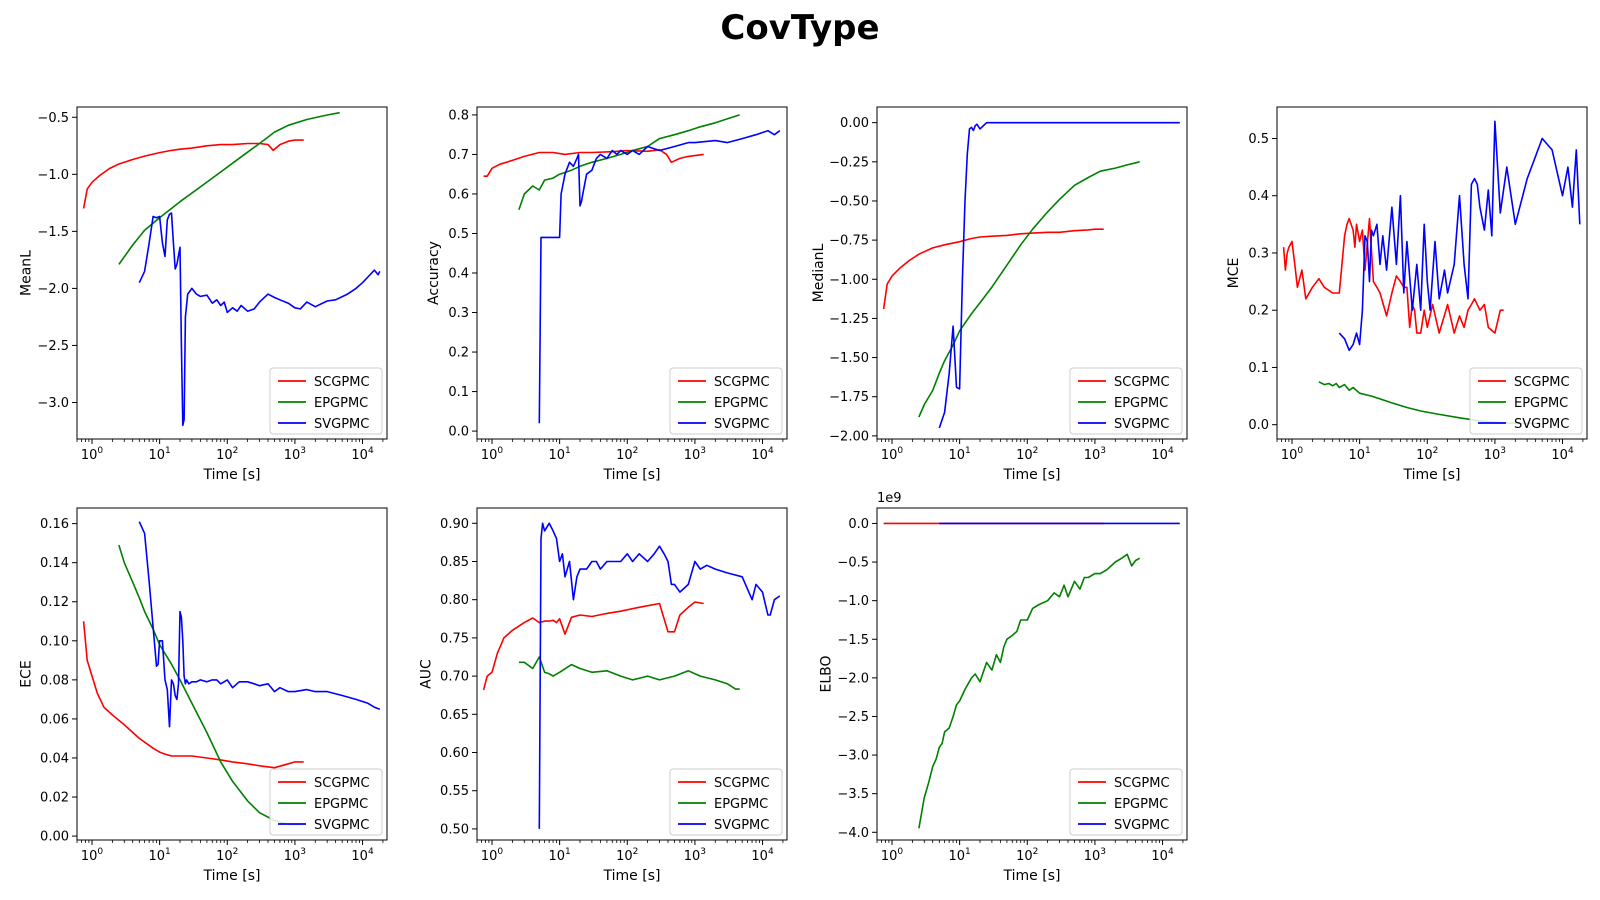 The height and width of the screenshot is (900, 1600). Describe the element at coordinates (54, 719) in the screenshot. I see `y-tick-label: 0.06` at that location.